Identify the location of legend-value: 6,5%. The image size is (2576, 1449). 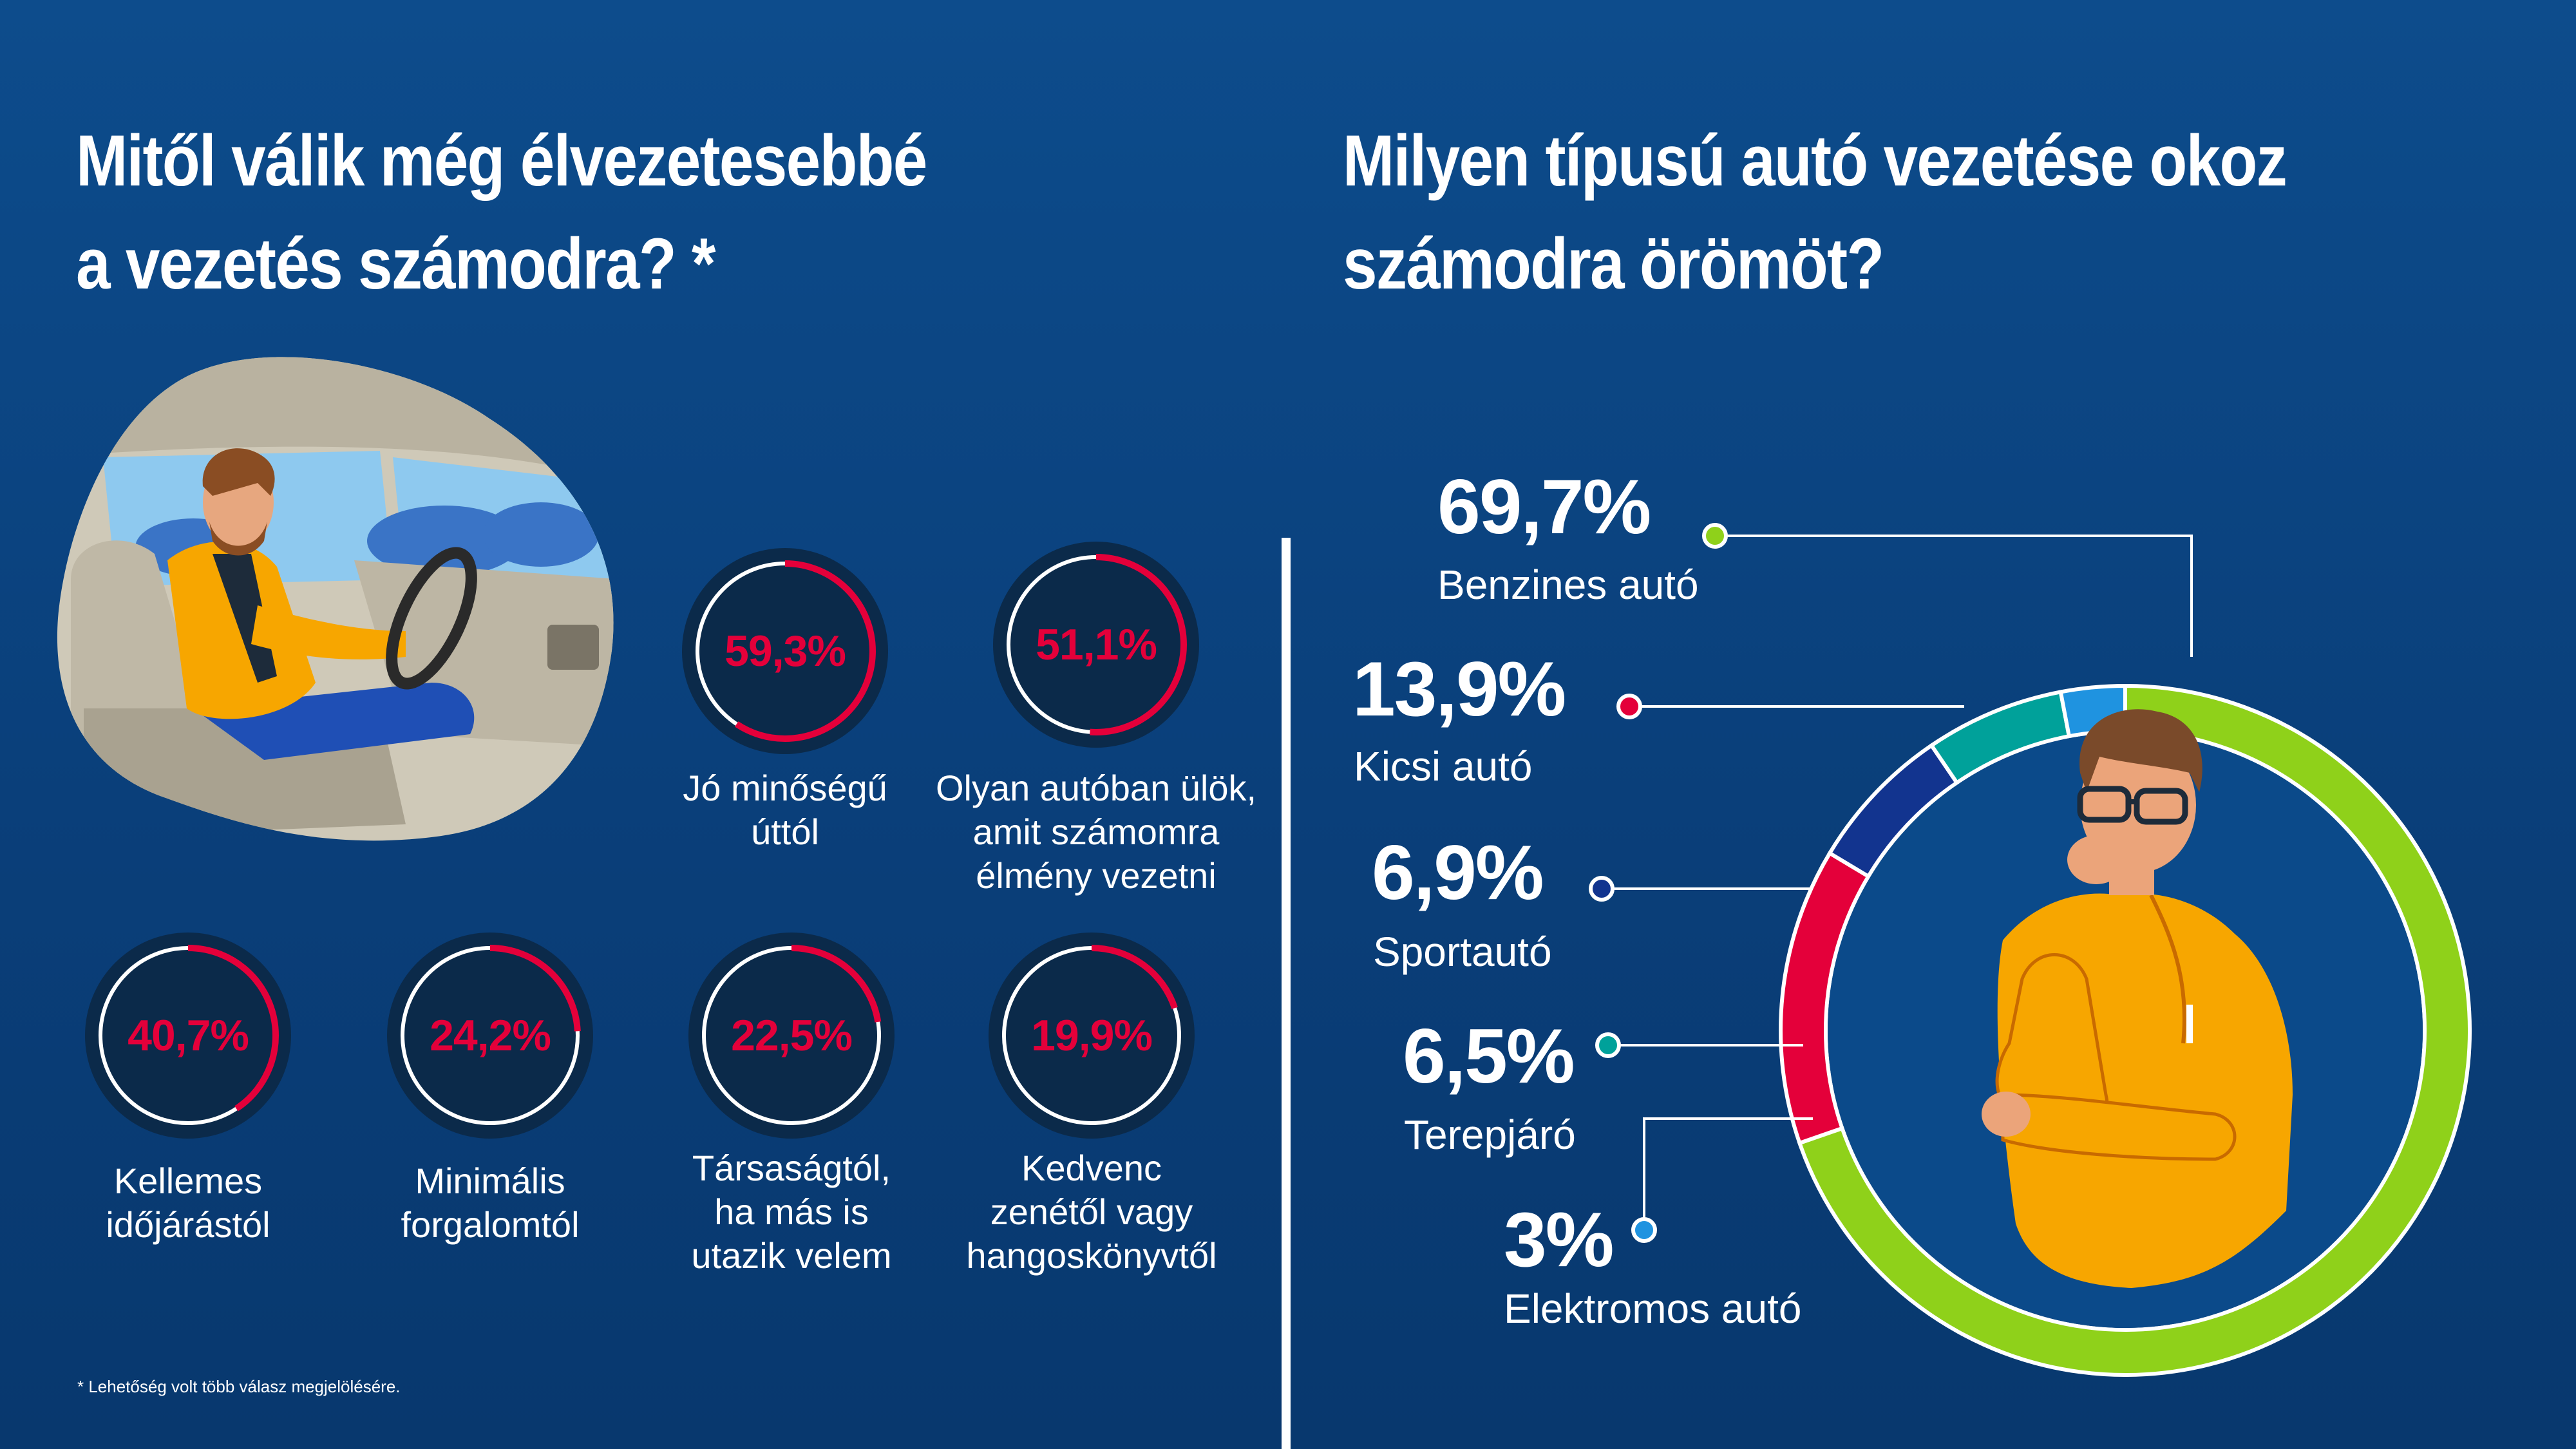
(1489, 1056).